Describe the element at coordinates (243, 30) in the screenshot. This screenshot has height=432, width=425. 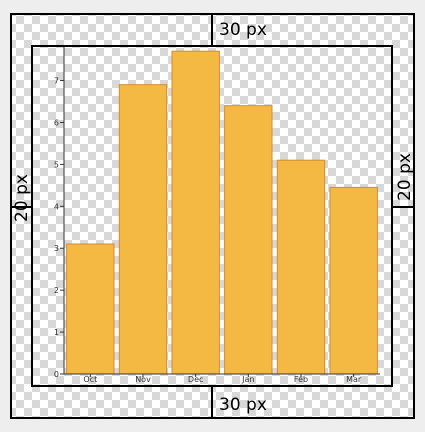
I see `top-padding-label: 30 px` at that location.